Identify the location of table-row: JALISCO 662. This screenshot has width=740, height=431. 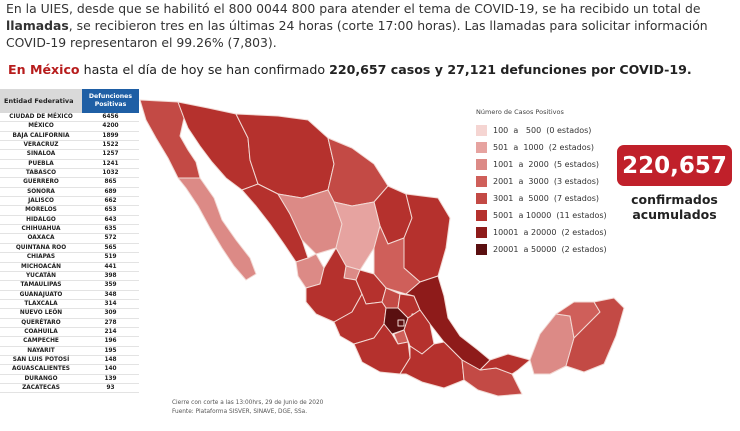
(69, 202).